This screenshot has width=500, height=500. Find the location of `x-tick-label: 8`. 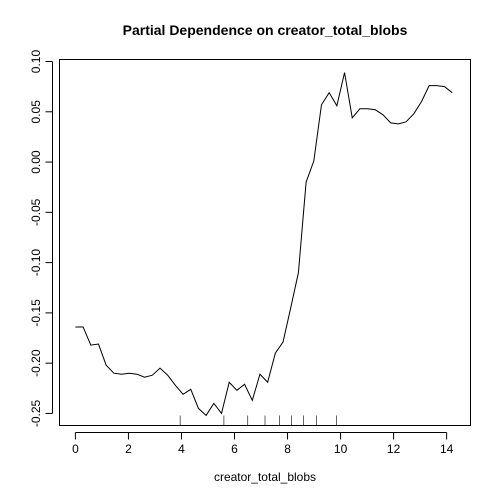

x-tick-label: 8 is located at coordinates (287, 449).